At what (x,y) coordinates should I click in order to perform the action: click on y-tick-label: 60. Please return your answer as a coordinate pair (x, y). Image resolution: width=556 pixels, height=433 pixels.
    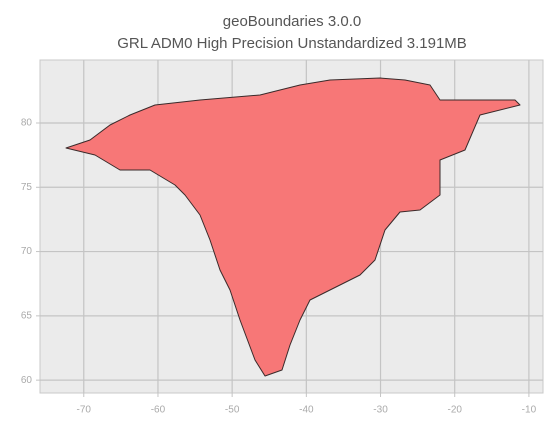
    Looking at the image, I should click on (27, 380).